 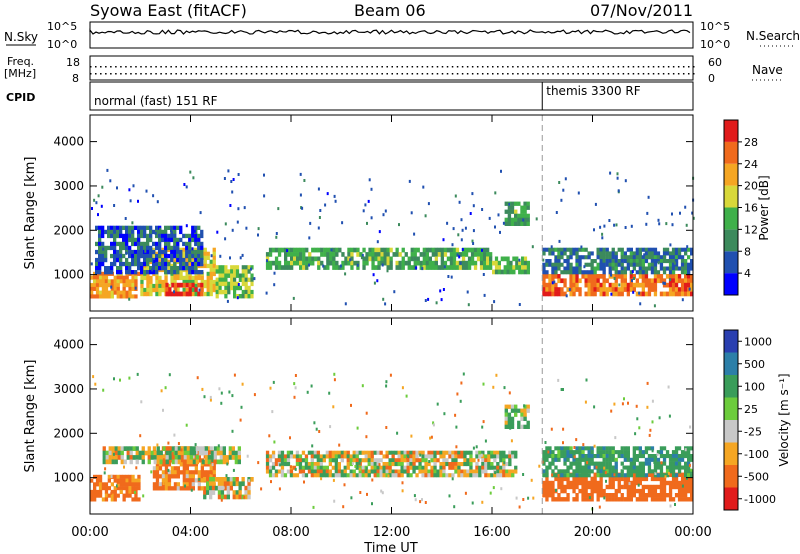 I want to click on colorbar-tick-label: 20, so click(x=751, y=186).